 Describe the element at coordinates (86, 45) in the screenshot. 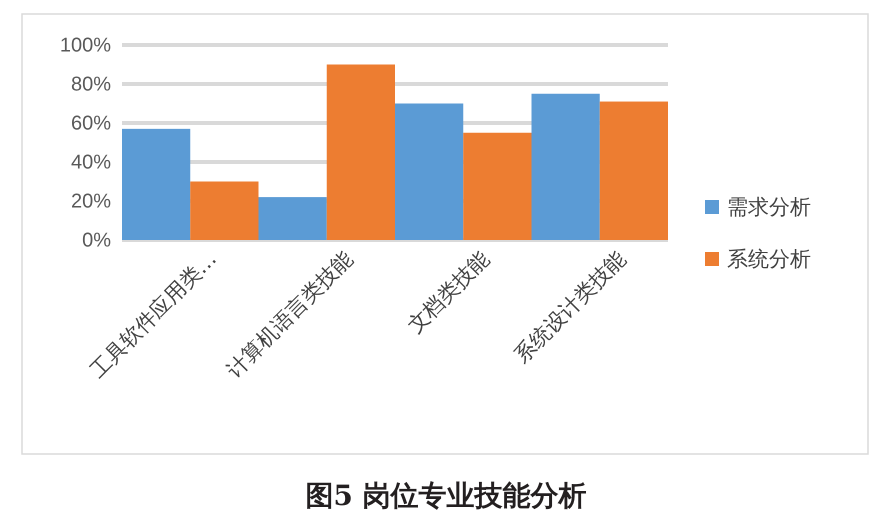

I see `y-tick-label: 100%` at that location.